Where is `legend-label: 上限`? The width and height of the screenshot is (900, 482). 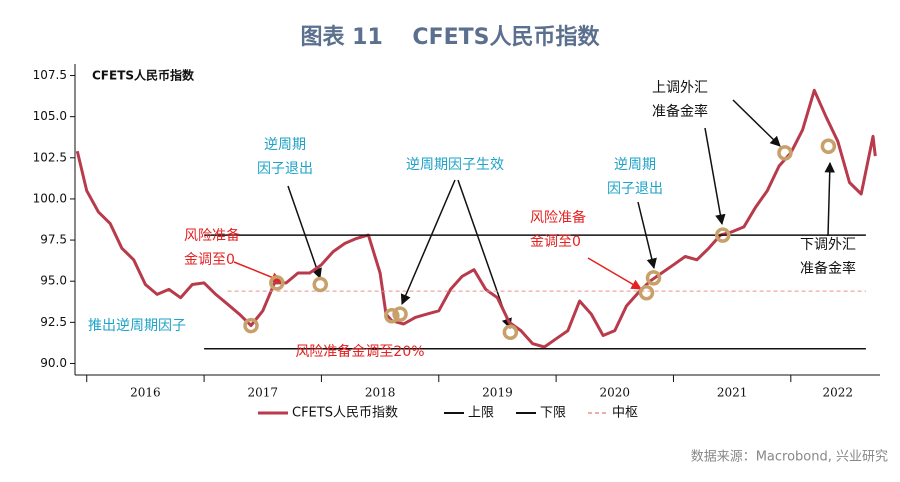 legend-label: 上限 is located at coordinates (481, 413).